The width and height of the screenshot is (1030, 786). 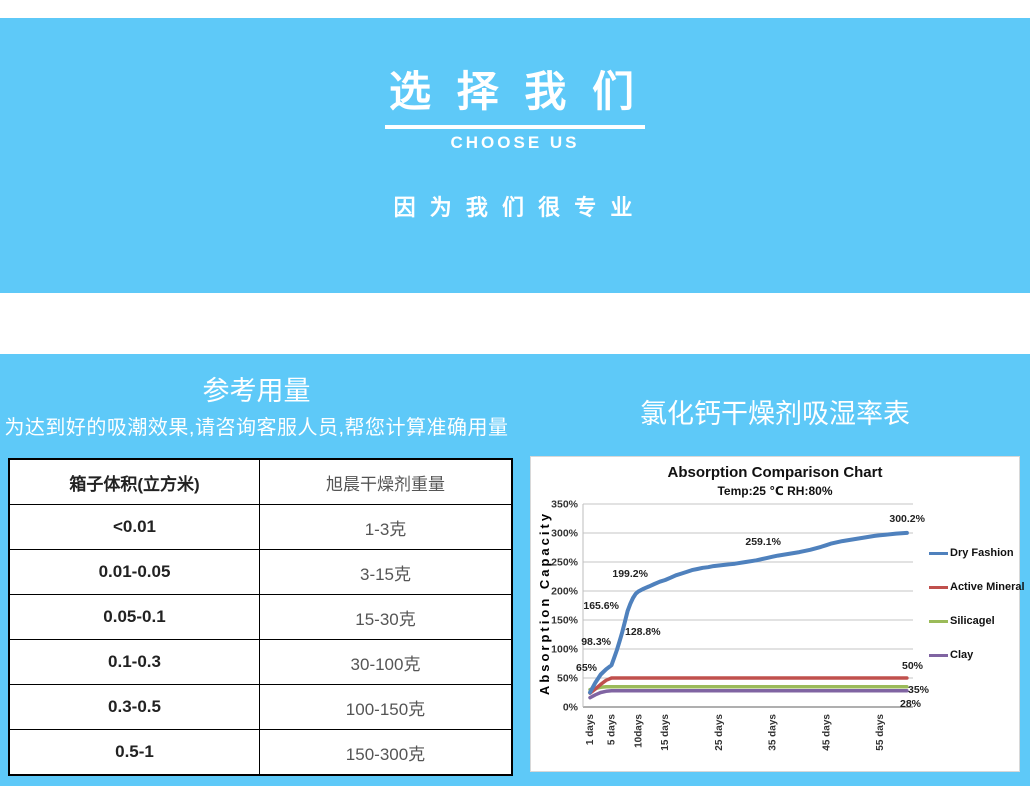 What do you see at coordinates (134, 572) in the screenshot?
I see `cell-box-volume: 0.01-0.05` at bounding box center [134, 572].